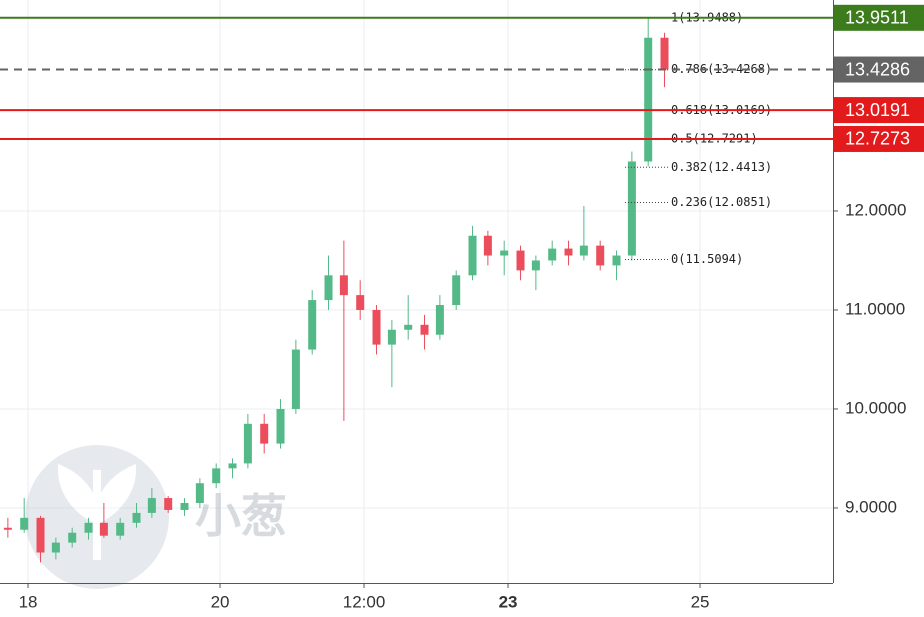 The height and width of the screenshot is (617, 924). I want to click on price-level-label: 13.0191, so click(877, 110).